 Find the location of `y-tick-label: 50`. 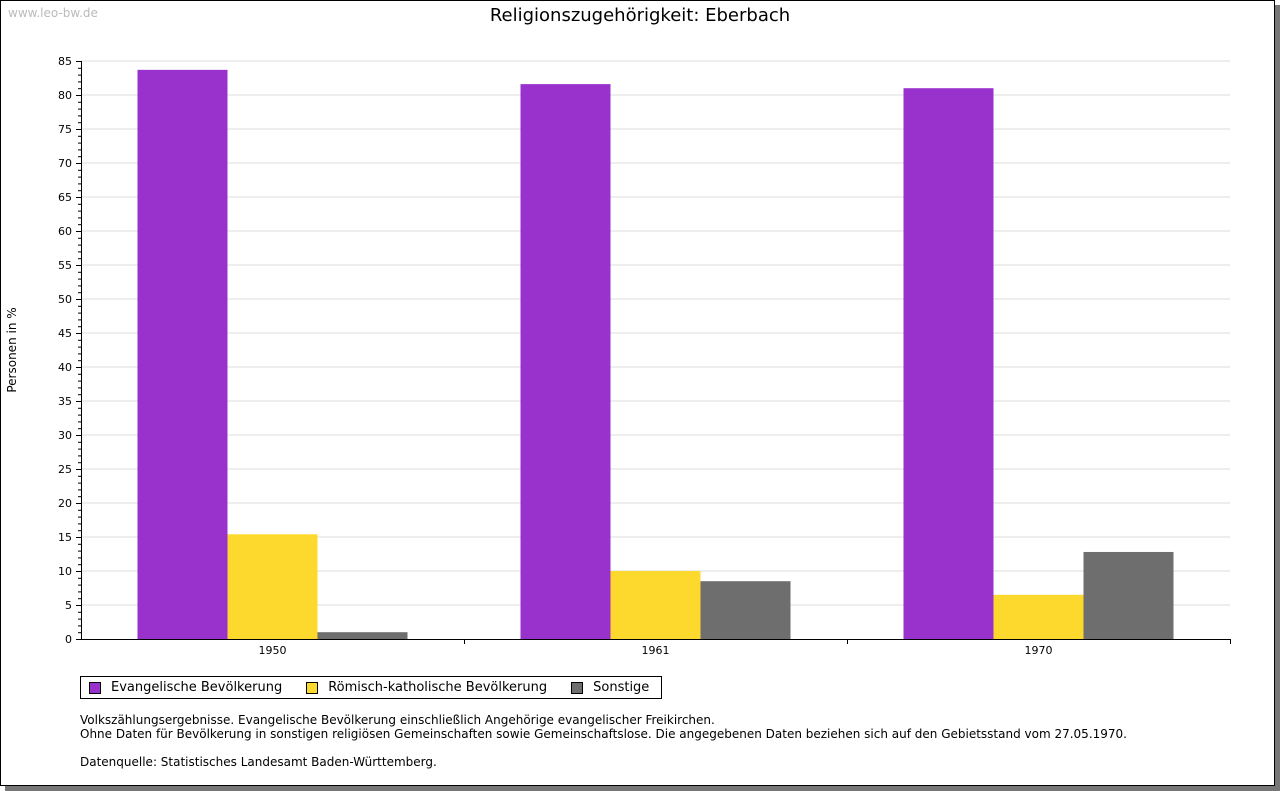

y-tick-label: 50 is located at coordinates (65, 299).